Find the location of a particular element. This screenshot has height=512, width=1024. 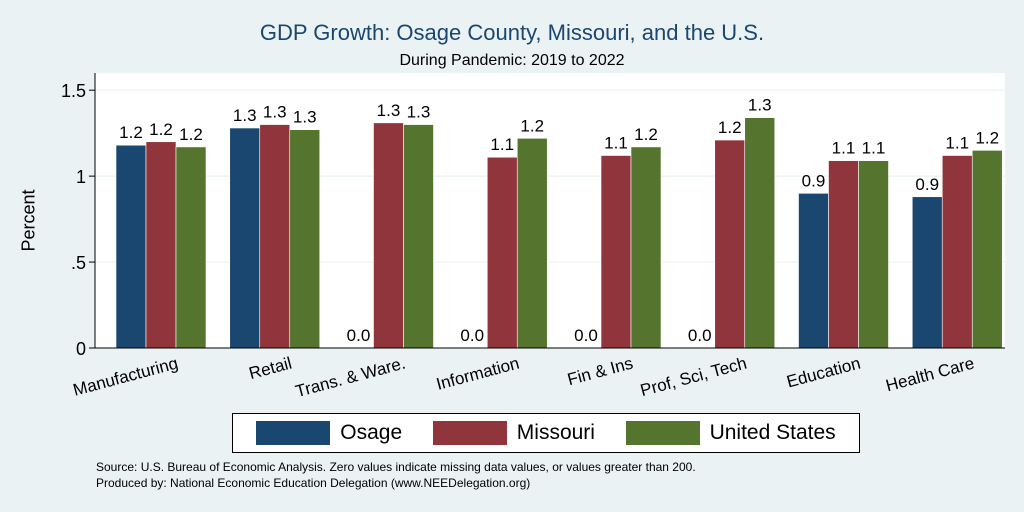

legend-label-osage: Osage is located at coordinates (371, 432).